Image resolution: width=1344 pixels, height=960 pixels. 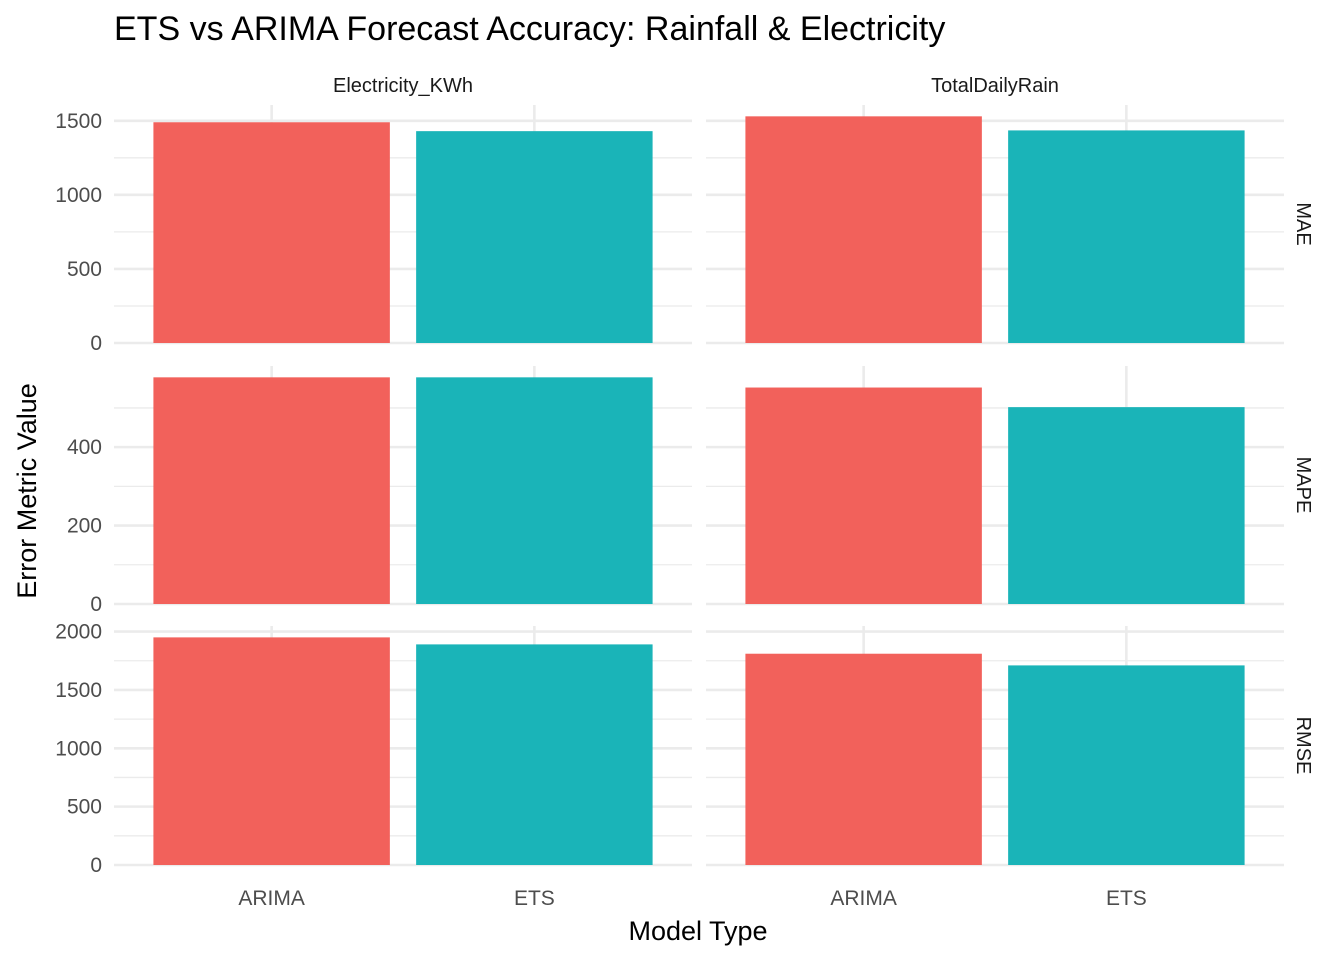 What do you see at coordinates (1126, 236) in the screenshot?
I see `bar-ets-totaldailyrain-mae` at bounding box center [1126, 236].